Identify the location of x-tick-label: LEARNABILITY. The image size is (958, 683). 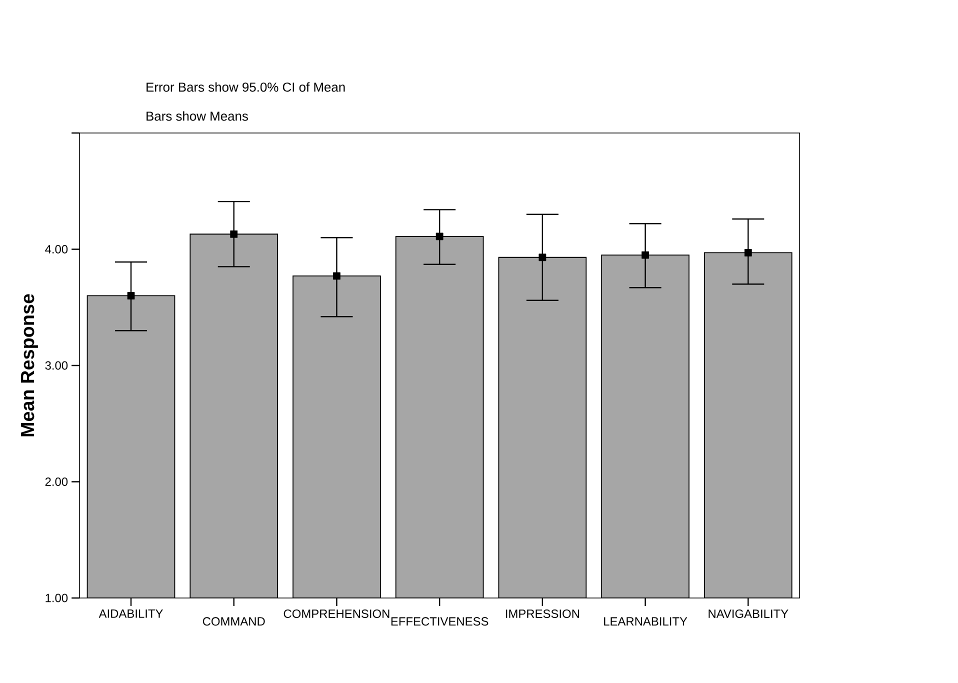
(646, 621).